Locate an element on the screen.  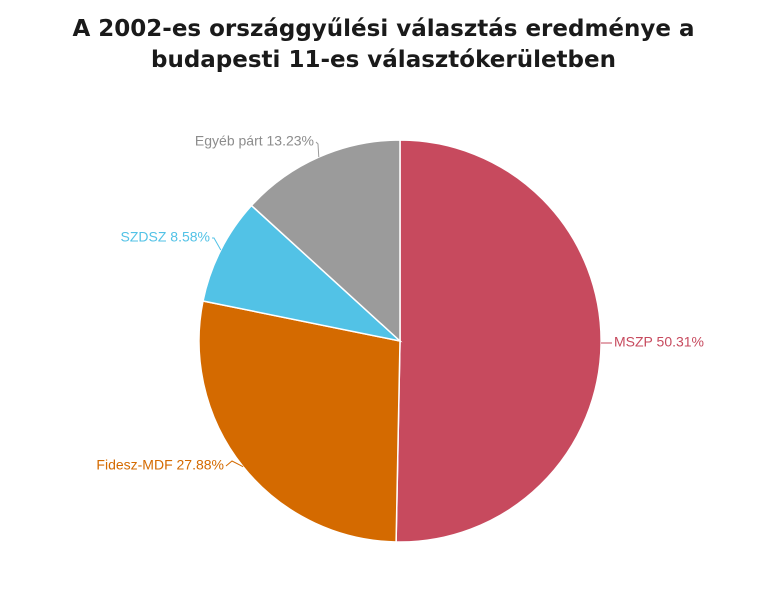
leader-line-egy-b-p-rt is located at coordinates (317, 149).